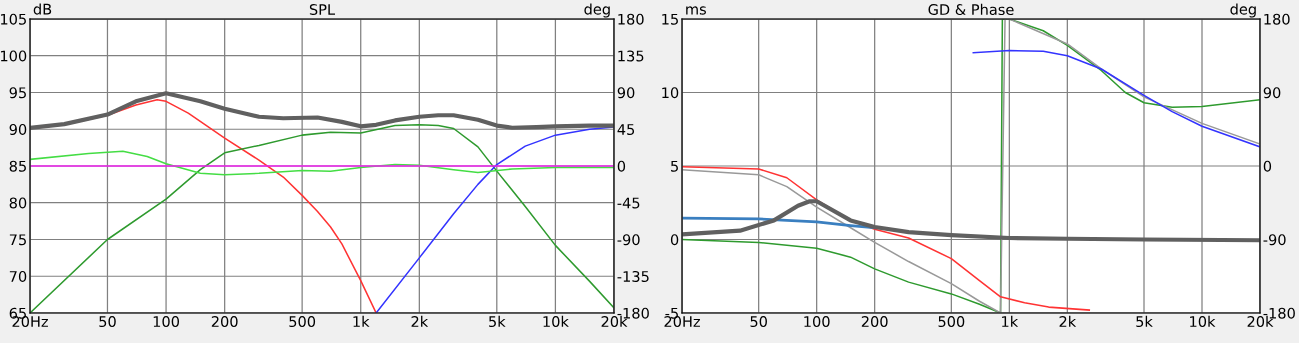  What do you see at coordinates (971, 9) in the screenshot?
I see `chart-title: GD & Phase` at bounding box center [971, 9].